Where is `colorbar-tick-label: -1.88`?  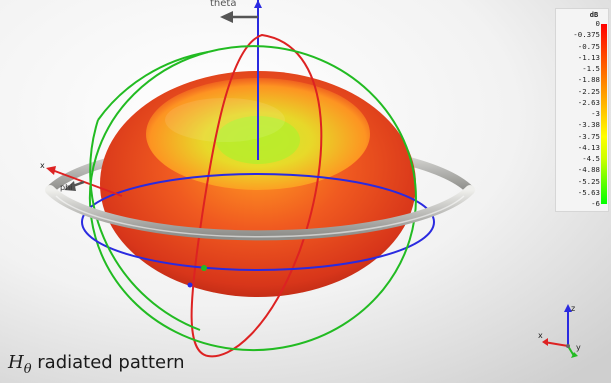 colorbar-tick-label: -1.88 is located at coordinates (588, 80).